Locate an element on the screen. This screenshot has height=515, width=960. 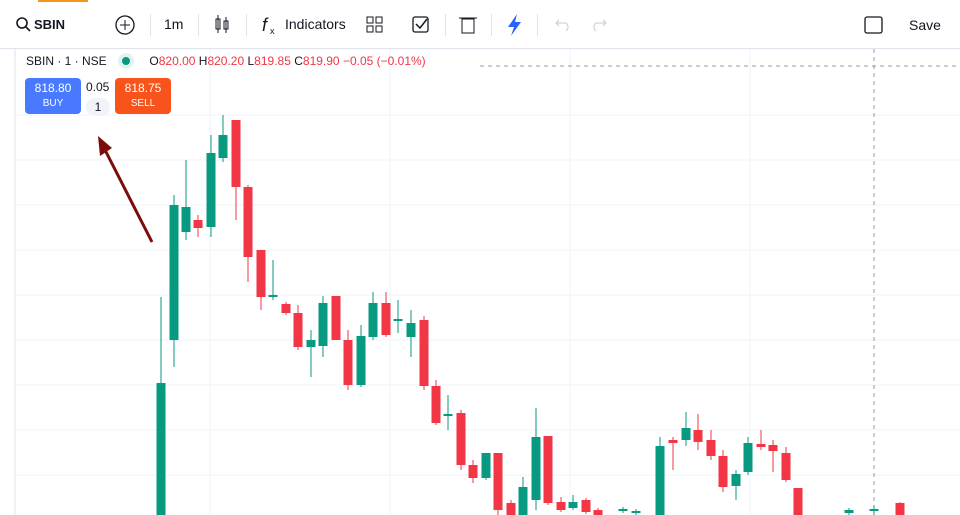
status-dot is located at coordinates (126, 61).